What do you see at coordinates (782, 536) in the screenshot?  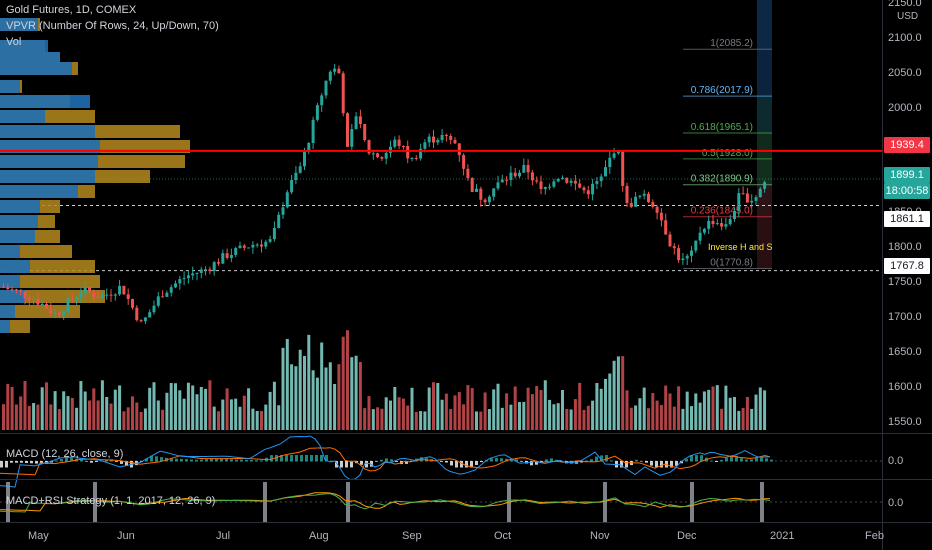 I see `time-tick-label: 2021` at bounding box center [782, 536].